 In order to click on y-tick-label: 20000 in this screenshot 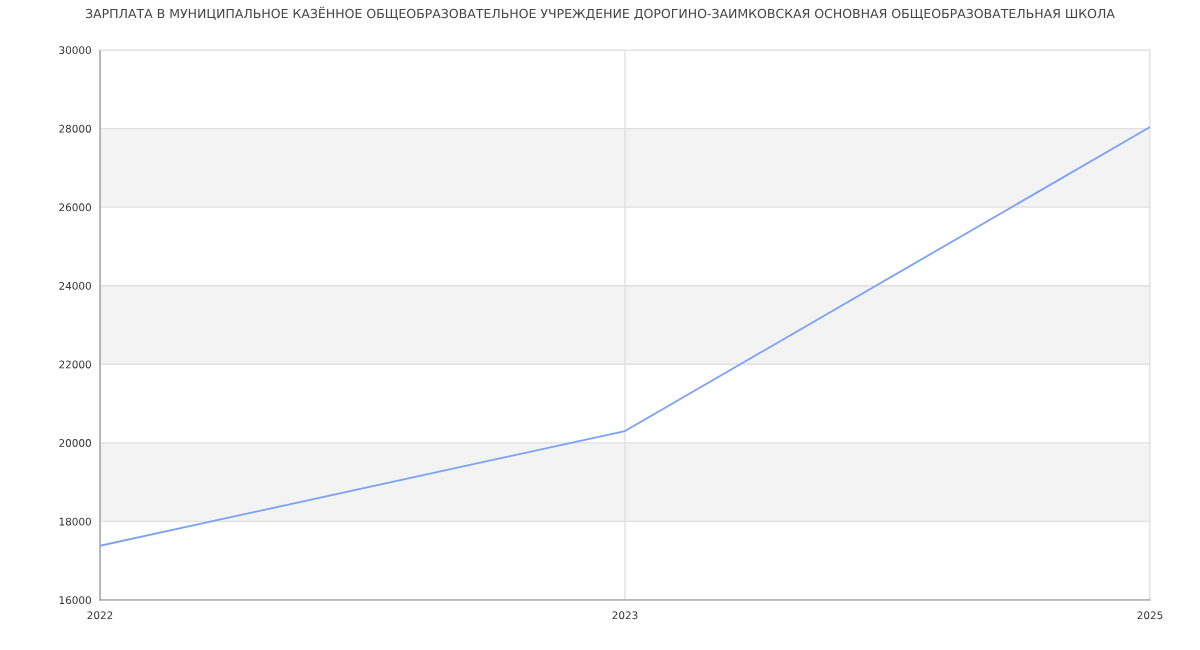, I will do `click(75, 443)`.